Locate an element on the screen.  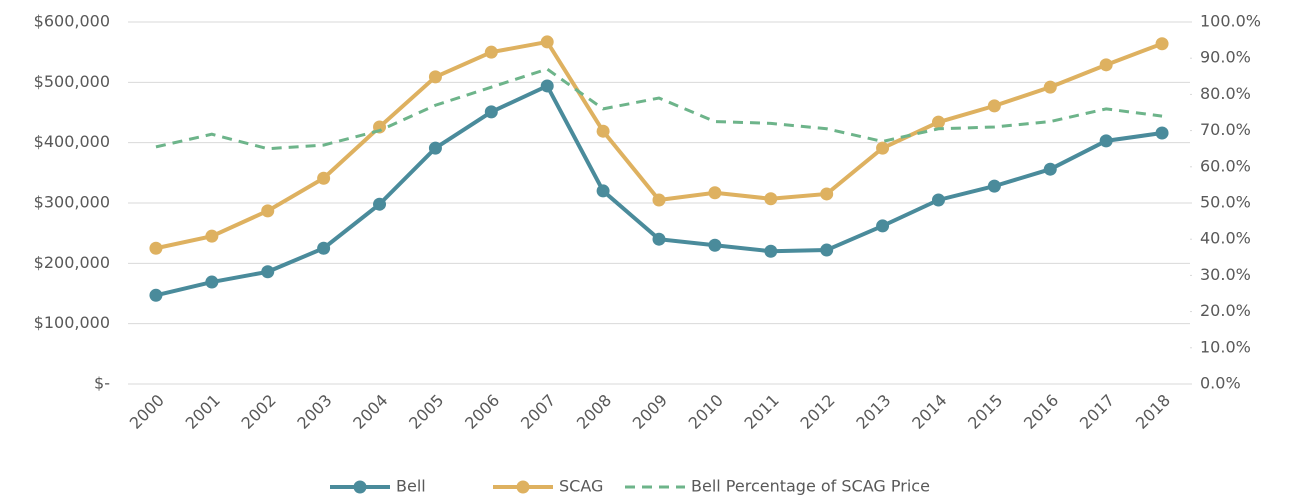
x-tick-label: 2018 is located at coordinates (1153, 412).